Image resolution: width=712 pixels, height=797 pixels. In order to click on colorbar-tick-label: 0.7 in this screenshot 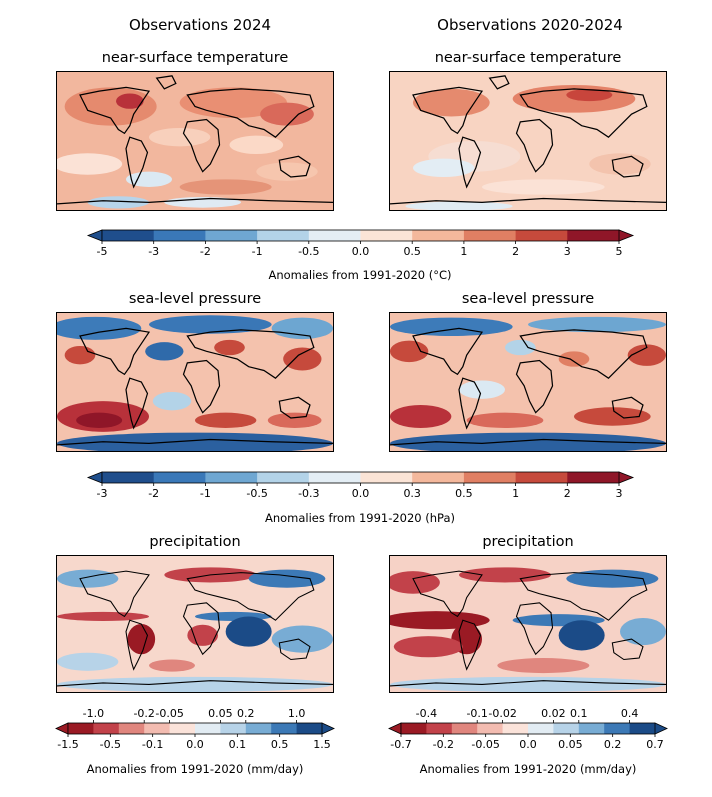, I will do `click(655, 744)`.